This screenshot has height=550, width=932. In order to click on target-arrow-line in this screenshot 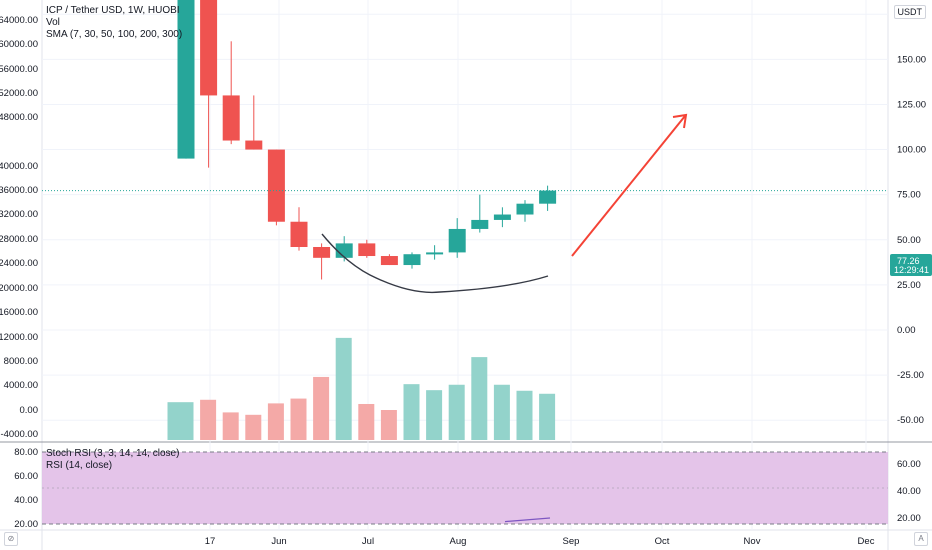, I will do `click(628, 186)`.